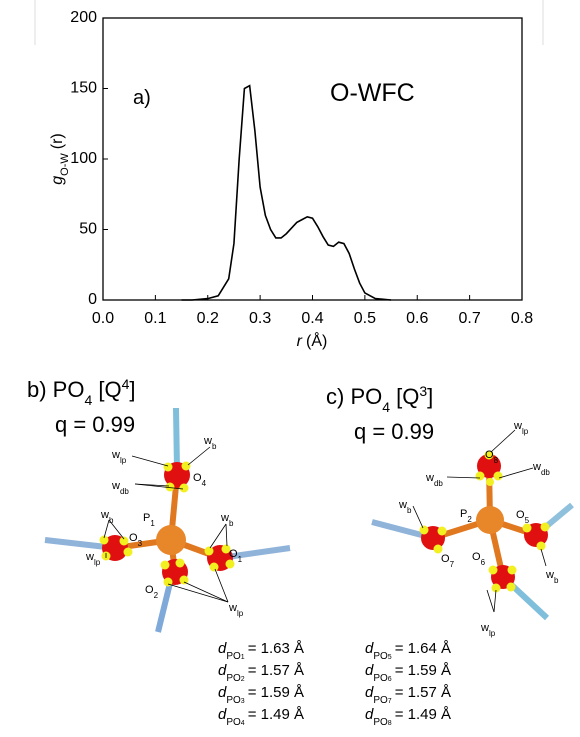  Describe the element at coordinates (142, 98) in the screenshot. I see `panel-label: a)` at that location.